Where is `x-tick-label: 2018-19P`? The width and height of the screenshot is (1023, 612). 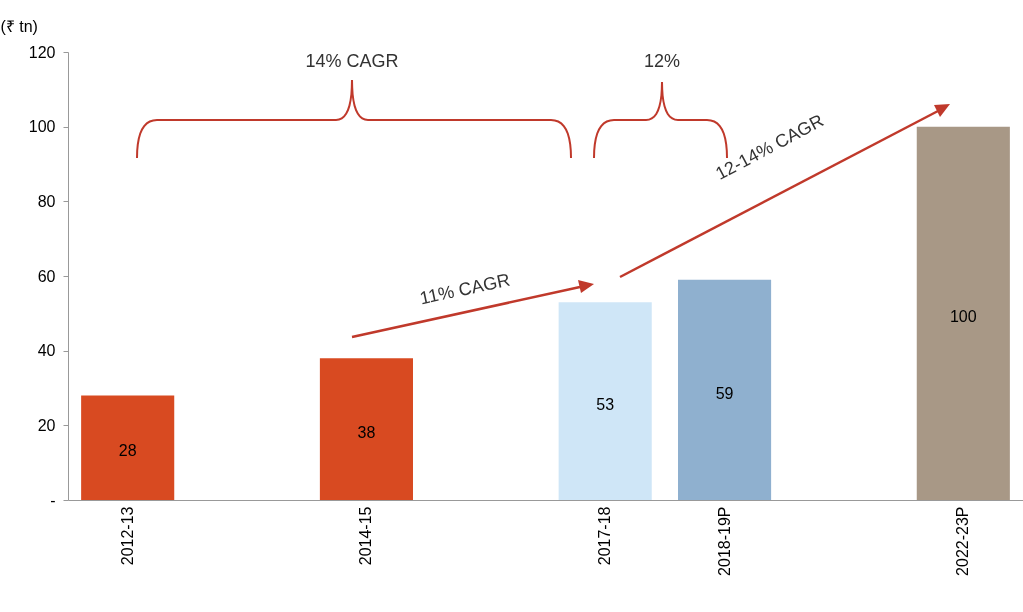 x-tick-label: 2018-19P is located at coordinates (724, 541).